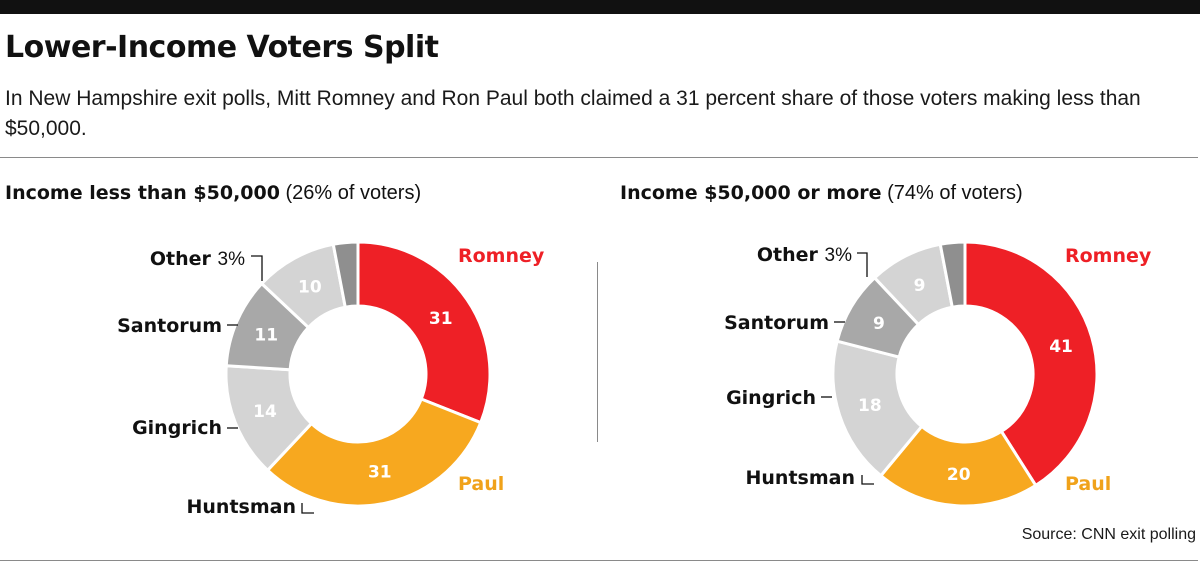 The image size is (1200, 563). I want to click on left-value-label-paul: 31, so click(380, 473).